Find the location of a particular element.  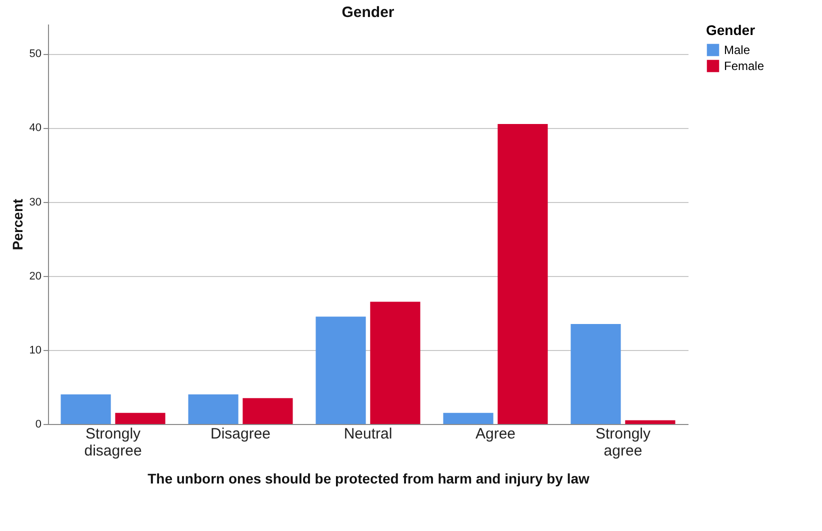

legend-label: Male is located at coordinates (737, 50).